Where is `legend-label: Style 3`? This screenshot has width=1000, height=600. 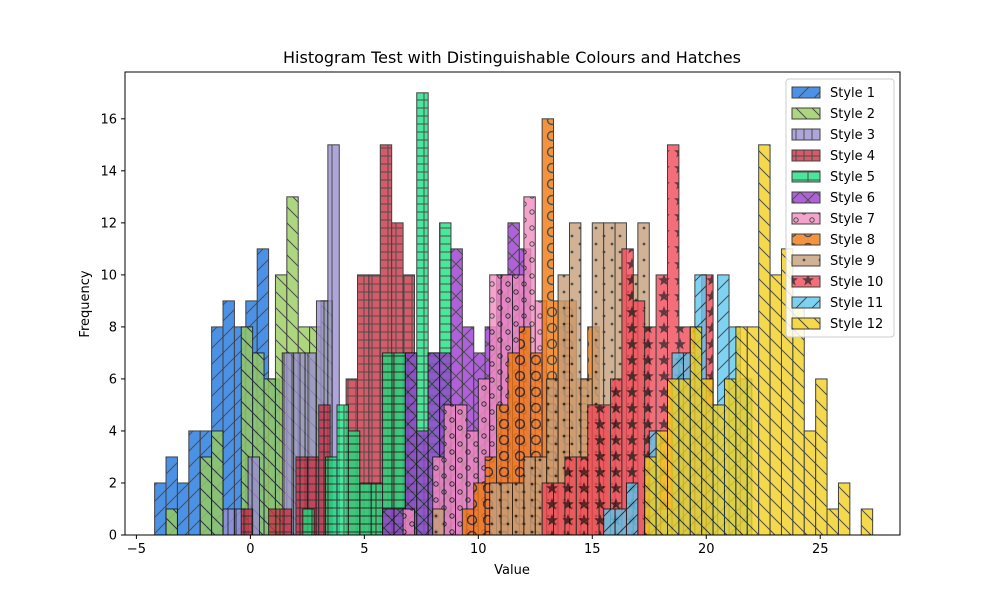 legend-label: Style 3 is located at coordinates (852, 135).